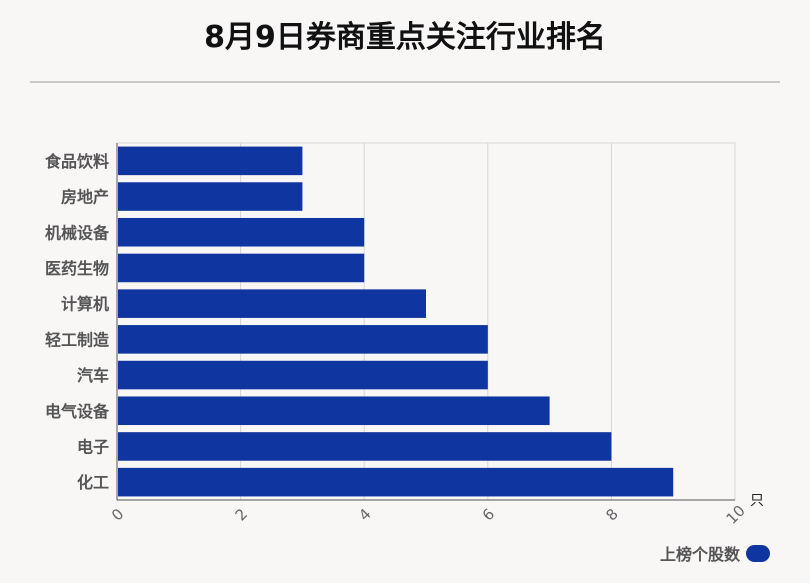 The height and width of the screenshot is (583, 810). Describe the element at coordinates (85, 304) in the screenshot. I see `category-label: 计算机` at that location.